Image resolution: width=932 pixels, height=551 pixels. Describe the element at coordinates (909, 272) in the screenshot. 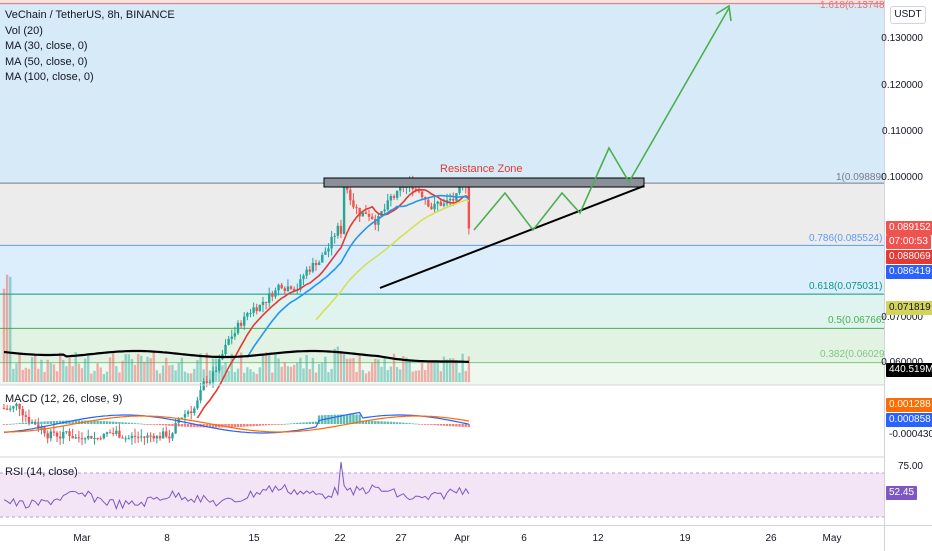

I see `ma50-tag: 0.086419` at that location.